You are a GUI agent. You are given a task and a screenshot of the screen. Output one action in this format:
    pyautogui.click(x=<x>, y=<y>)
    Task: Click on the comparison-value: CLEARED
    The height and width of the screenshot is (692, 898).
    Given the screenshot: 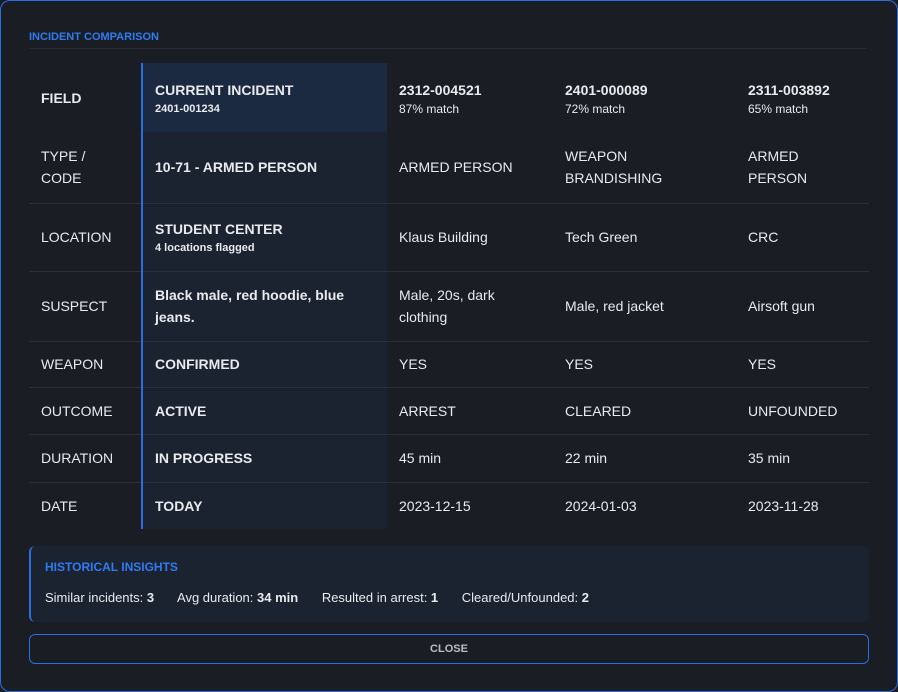 What is the action you would take?
    pyautogui.click(x=644, y=411)
    